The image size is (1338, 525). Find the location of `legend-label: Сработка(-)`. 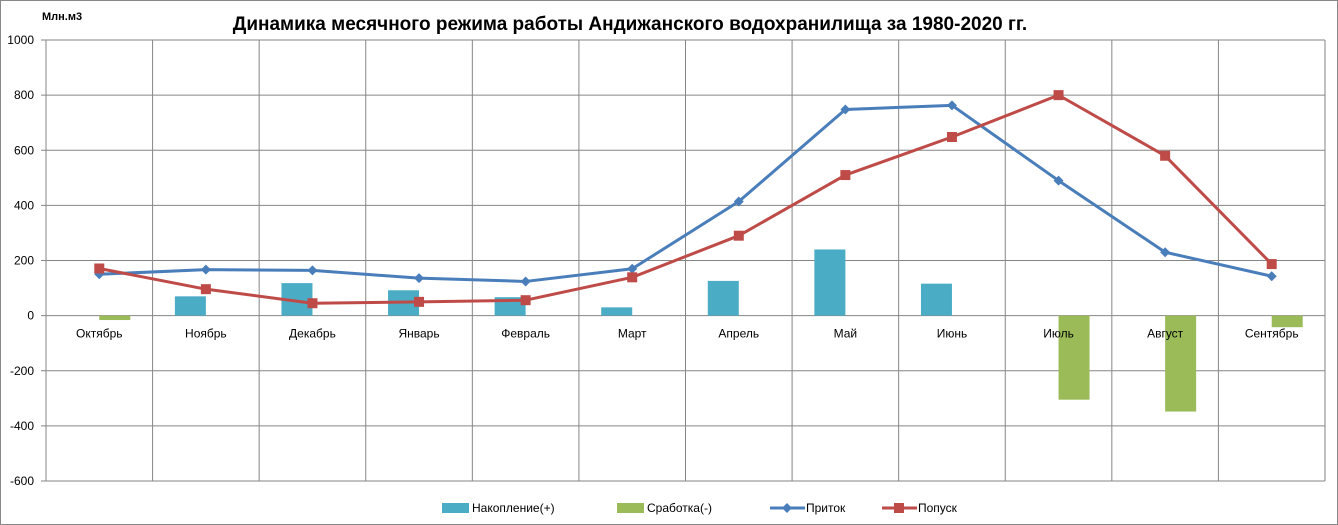

legend-label: Сработка(-) is located at coordinates (679, 508).